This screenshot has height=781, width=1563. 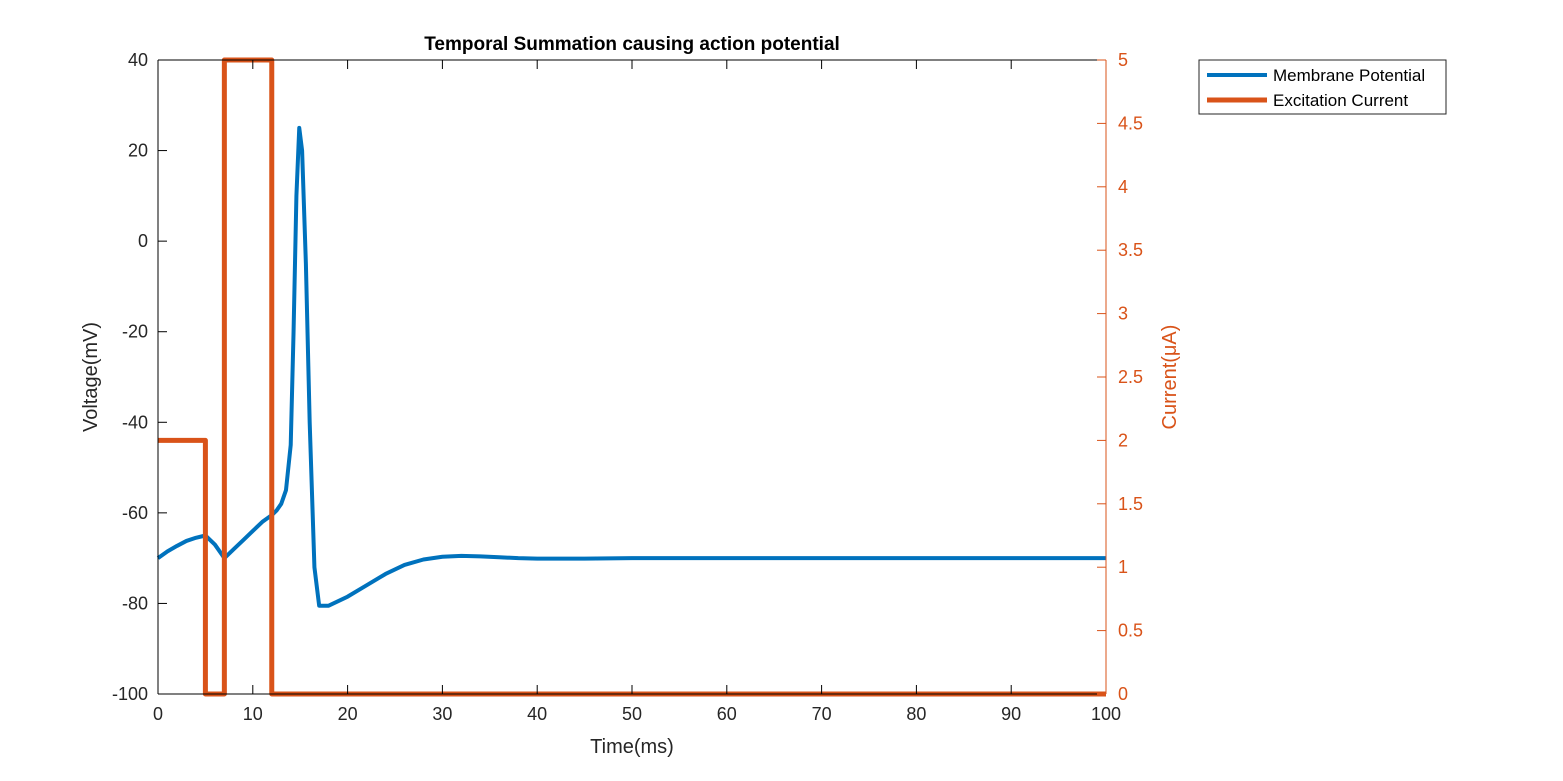 I want to click on y-left-tick-label-7: 40, so click(x=138, y=60).